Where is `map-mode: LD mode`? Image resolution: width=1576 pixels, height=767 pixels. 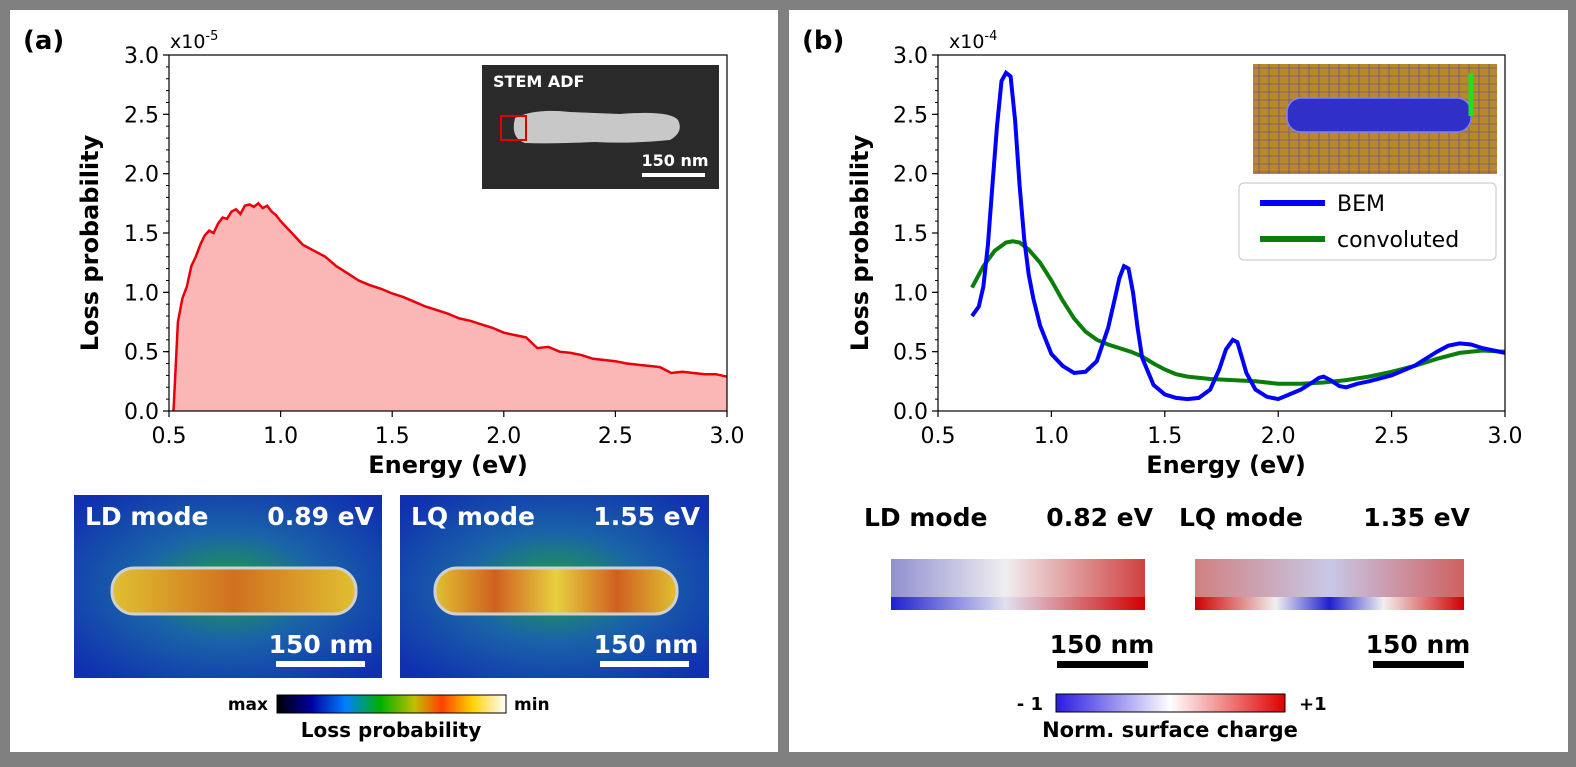 map-mode: LD mode is located at coordinates (146, 516).